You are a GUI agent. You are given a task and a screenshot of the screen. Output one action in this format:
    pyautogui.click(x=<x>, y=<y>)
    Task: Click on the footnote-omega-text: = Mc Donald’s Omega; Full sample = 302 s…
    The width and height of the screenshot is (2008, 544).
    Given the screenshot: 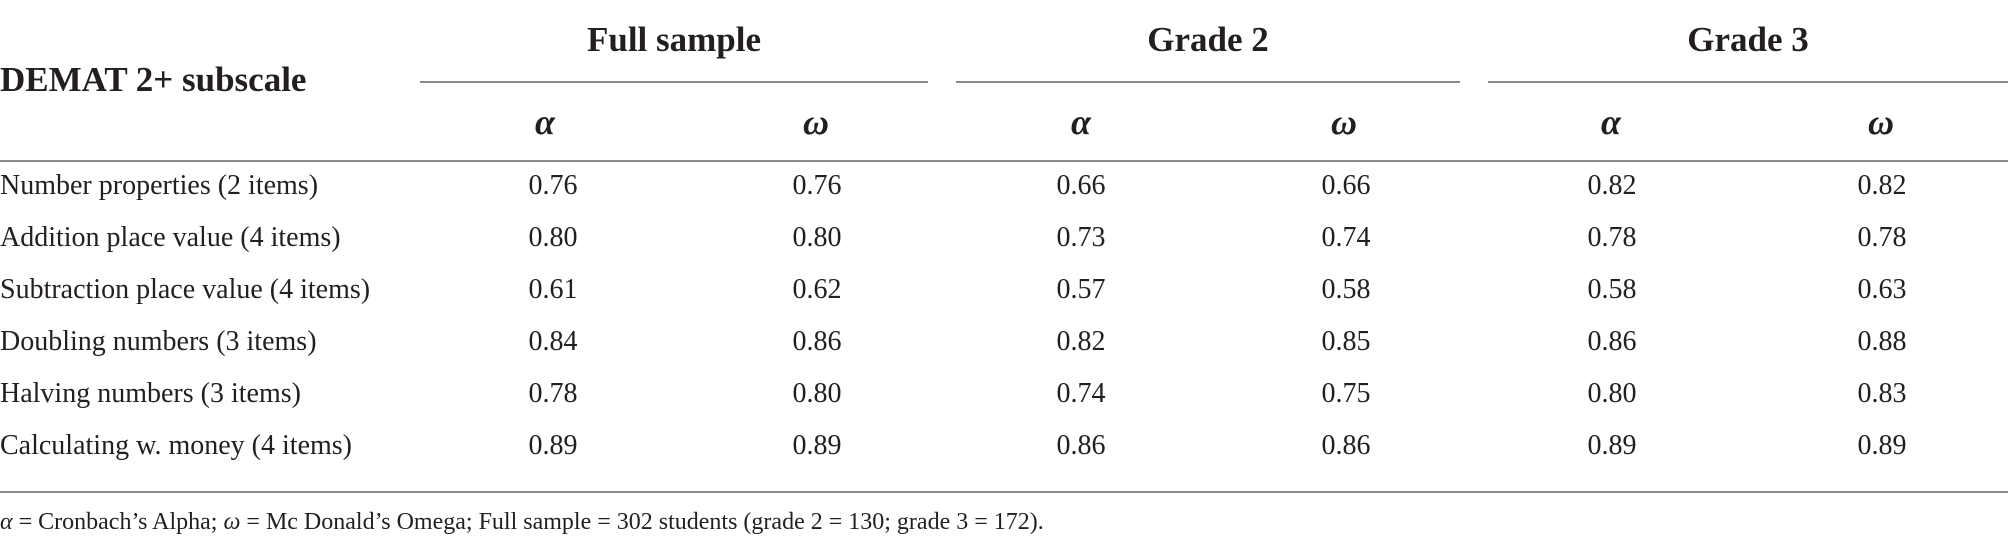 What is the action you would take?
    pyautogui.click(x=642, y=522)
    